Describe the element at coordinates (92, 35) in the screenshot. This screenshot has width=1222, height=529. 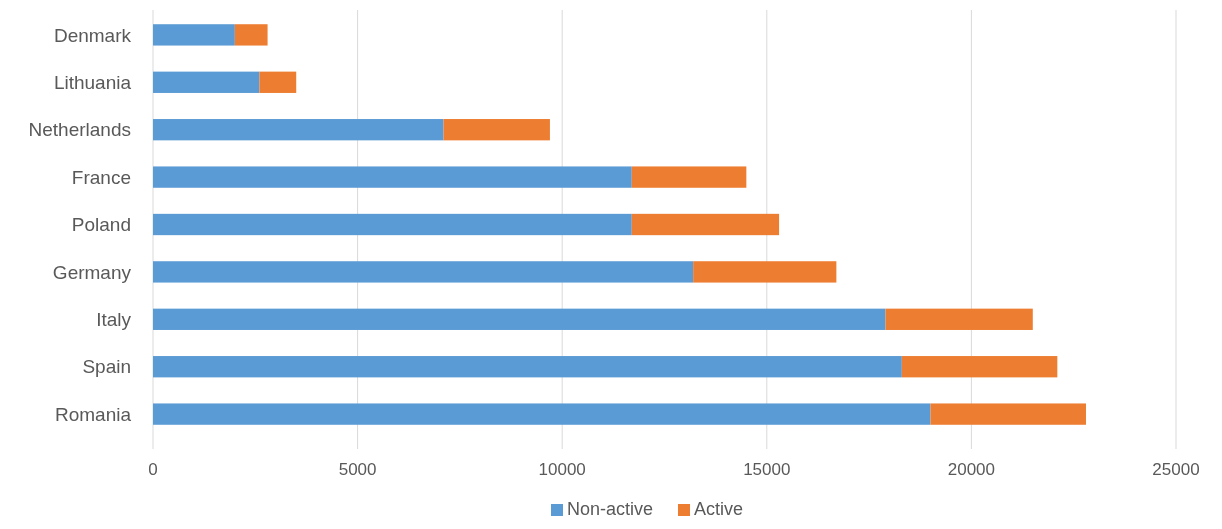
I see `y-tick-label: Denmark` at that location.